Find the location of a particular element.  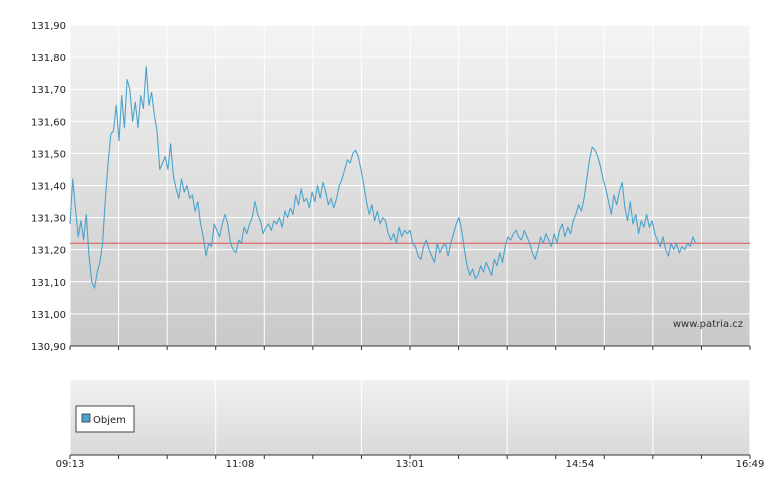

y-tick-label: 131,90 is located at coordinates (48, 26).